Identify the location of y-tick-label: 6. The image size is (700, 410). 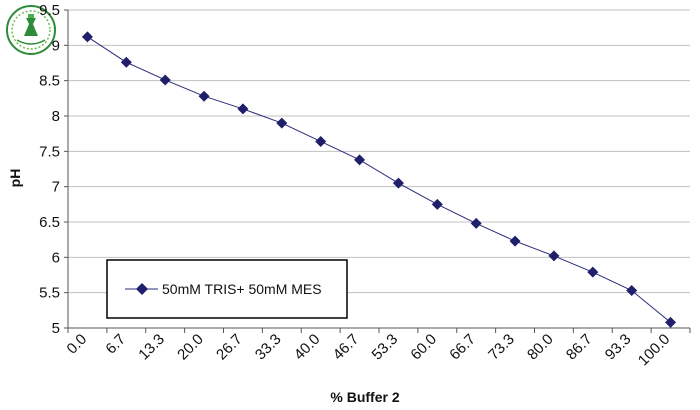
(56, 257).